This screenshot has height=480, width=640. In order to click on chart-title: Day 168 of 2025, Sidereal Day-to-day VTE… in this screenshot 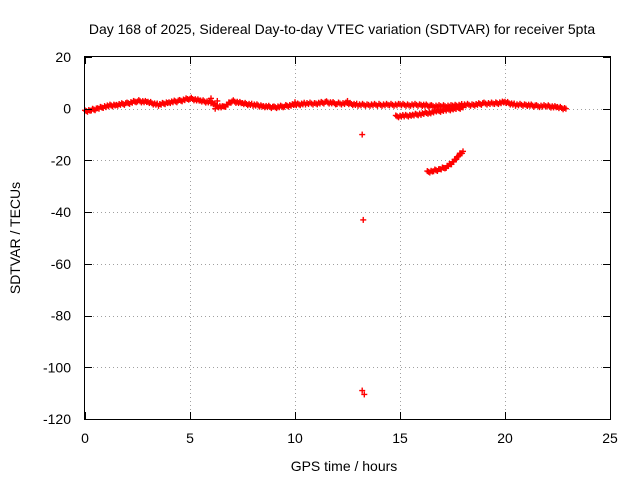, I will do `click(342, 29)`.